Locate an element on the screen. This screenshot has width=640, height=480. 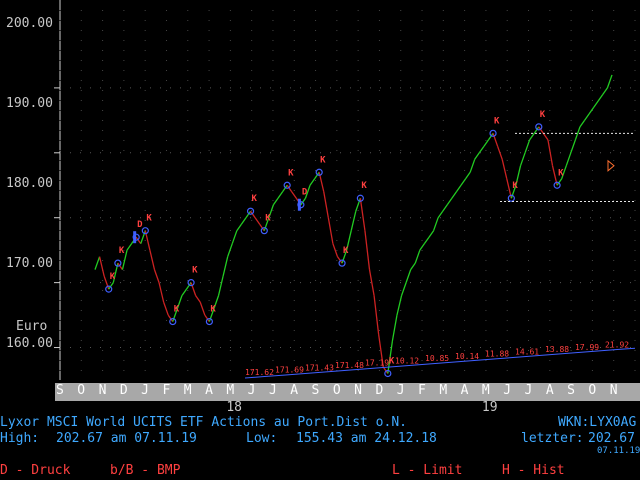
avg-price-label: 10.12 is located at coordinates (407, 360).